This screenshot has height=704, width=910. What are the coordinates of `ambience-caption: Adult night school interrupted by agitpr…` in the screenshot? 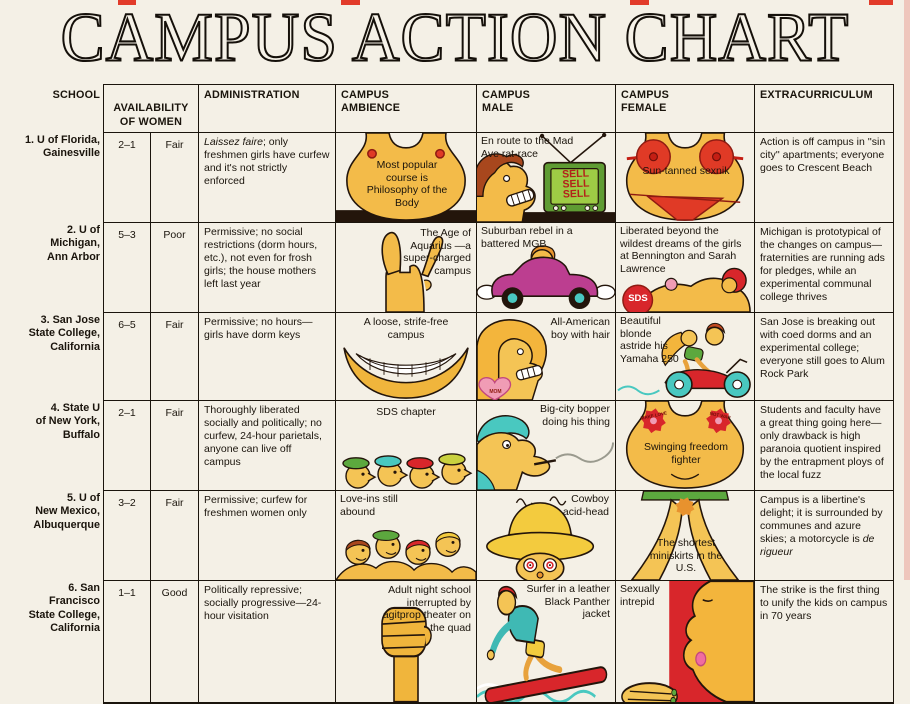 It's located at (426, 609).